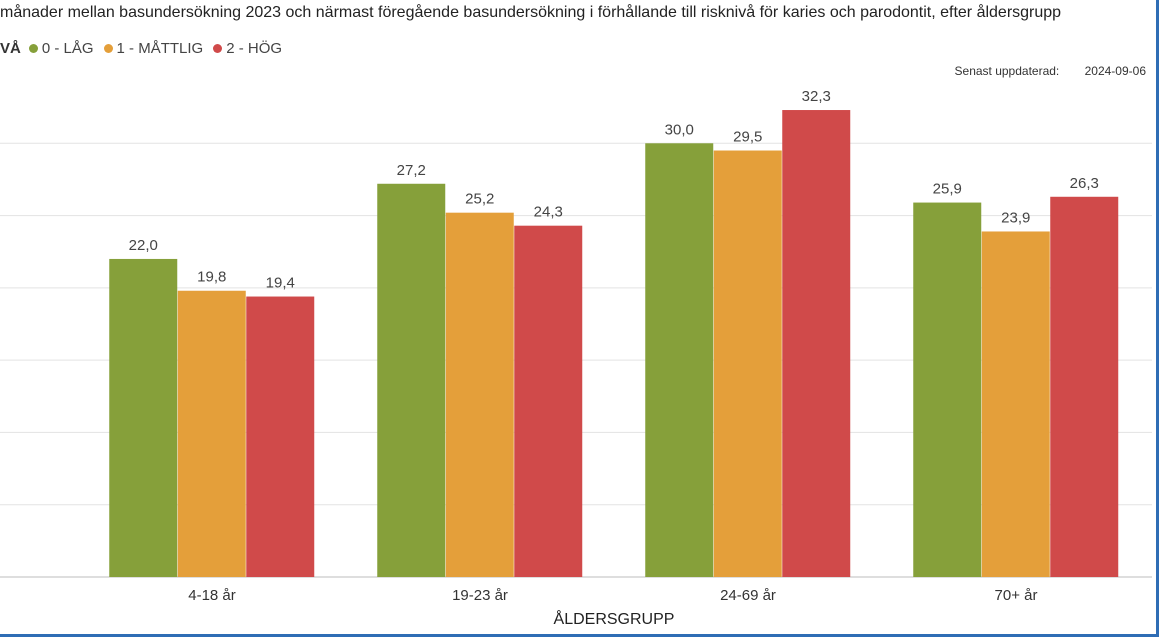  What do you see at coordinates (747, 137) in the screenshot?
I see `data-label: 29,5` at bounding box center [747, 137].